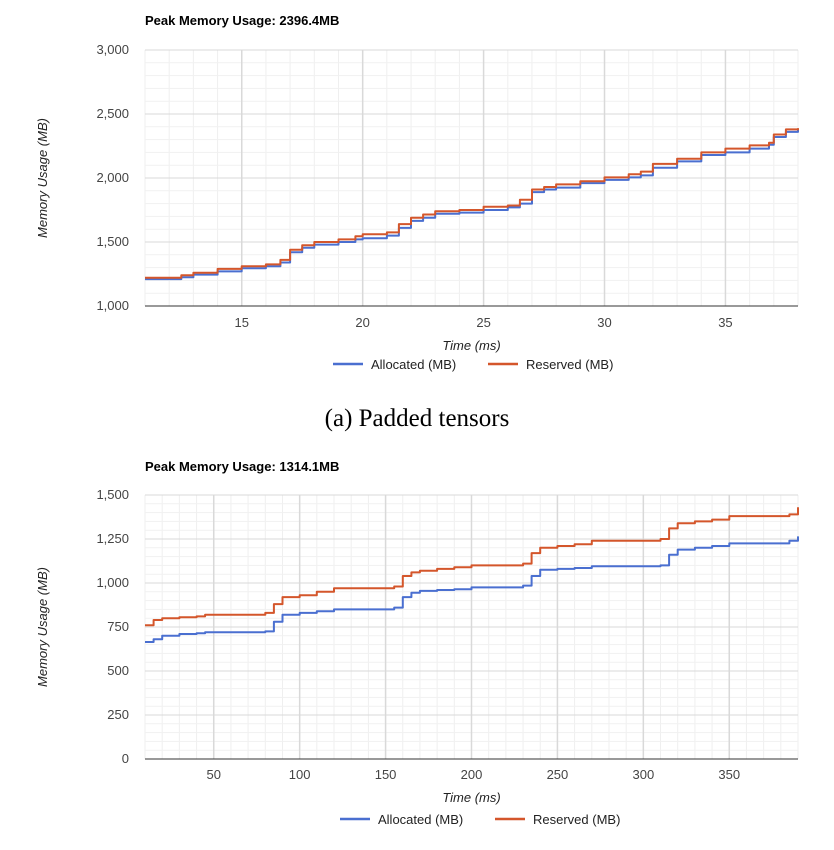 The height and width of the screenshot is (850, 834). I want to click on chart-title: Peak Memory Usage: 2396.4MB, so click(242, 20).